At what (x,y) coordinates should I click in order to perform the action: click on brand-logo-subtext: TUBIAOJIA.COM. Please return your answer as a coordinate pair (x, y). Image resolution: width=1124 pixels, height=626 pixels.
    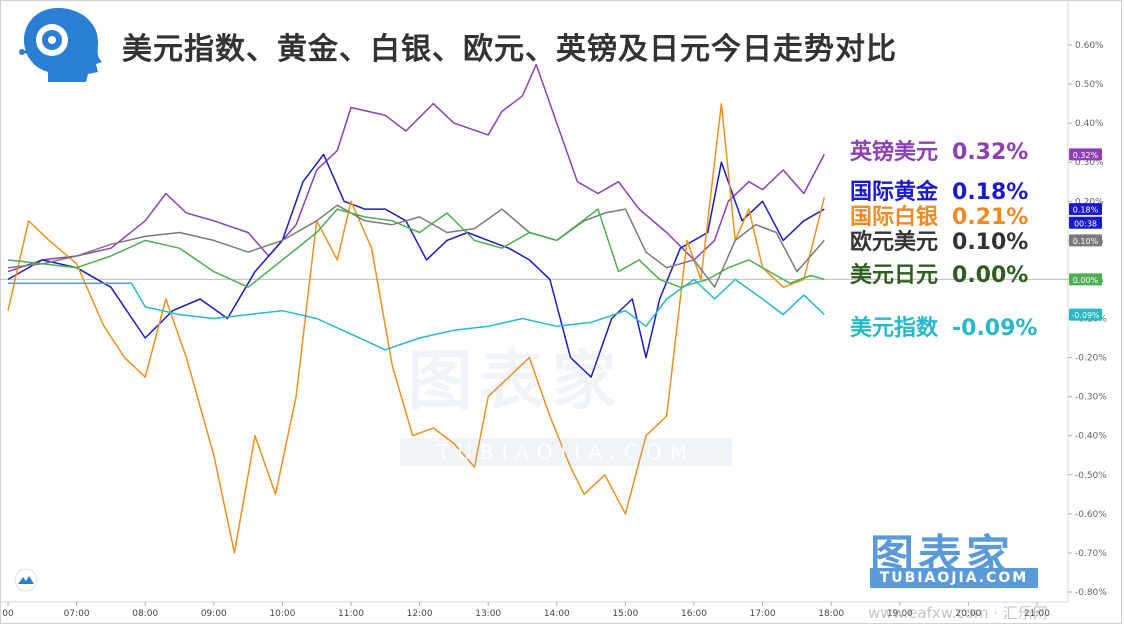
    Looking at the image, I should click on (954, 578).